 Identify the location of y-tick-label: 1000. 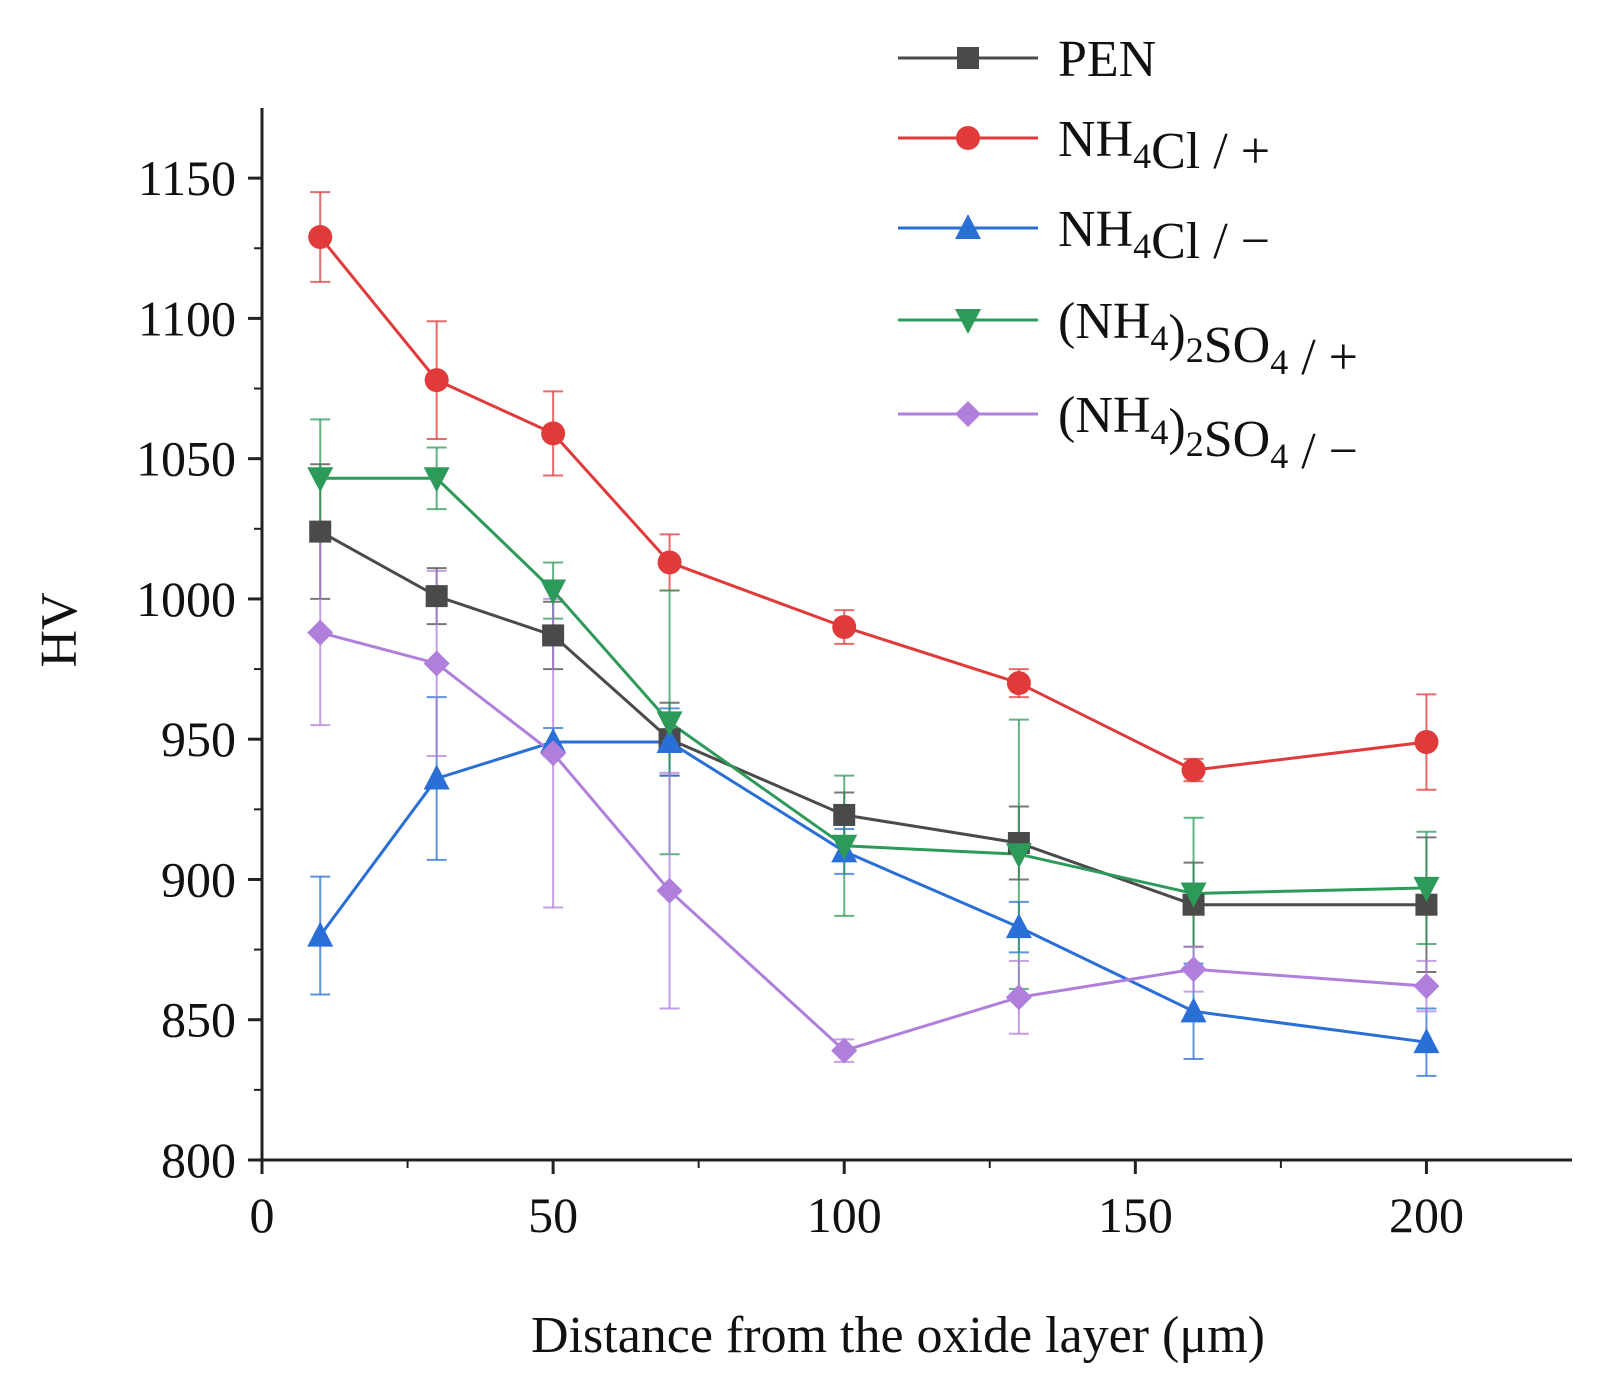
(186, 599).